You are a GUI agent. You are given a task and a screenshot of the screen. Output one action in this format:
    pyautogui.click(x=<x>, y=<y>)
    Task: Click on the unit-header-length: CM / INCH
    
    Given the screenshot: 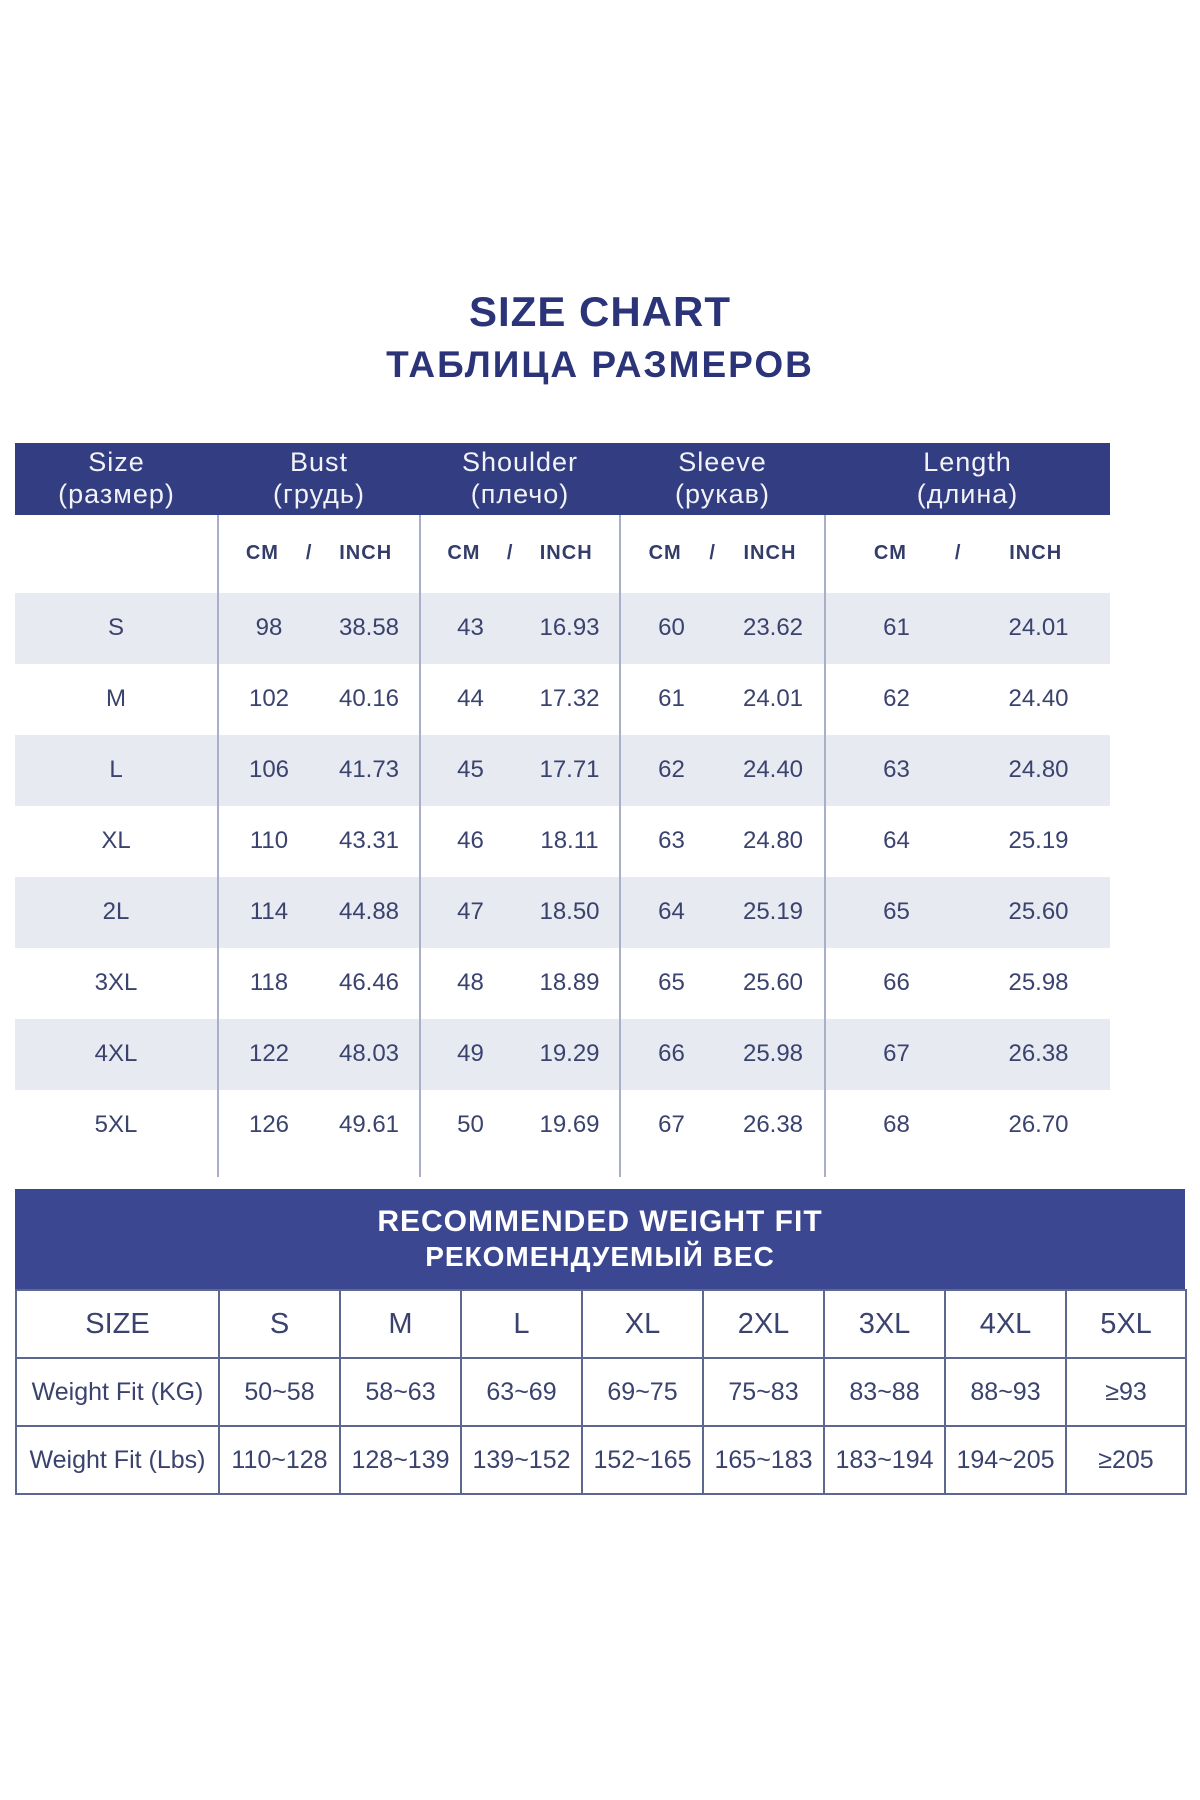 What is the action you would take?
    pyautogui.click(x=967, y=553)
    